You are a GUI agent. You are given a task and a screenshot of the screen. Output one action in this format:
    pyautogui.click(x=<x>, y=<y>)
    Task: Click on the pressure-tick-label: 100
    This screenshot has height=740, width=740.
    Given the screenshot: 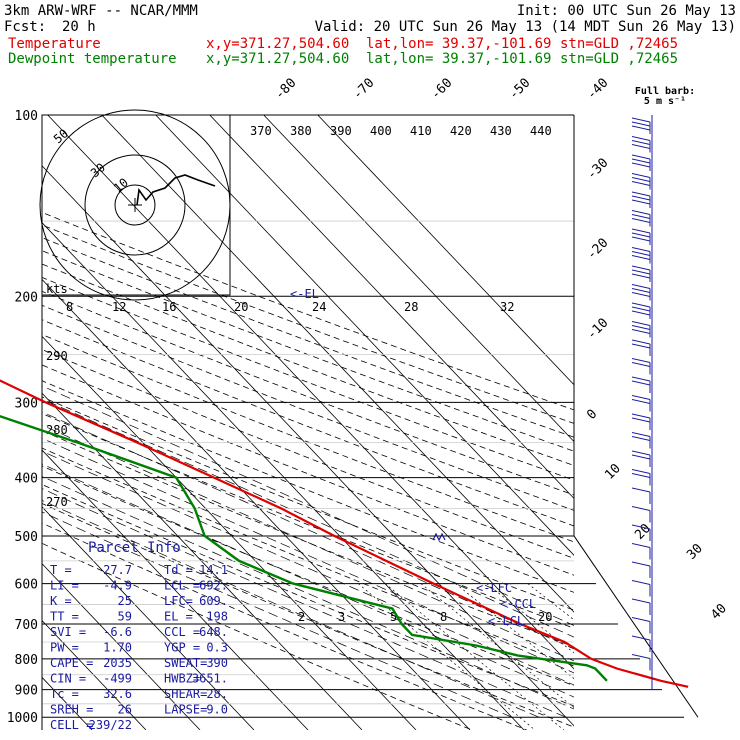 What is the action you would take?
    pyautogui.click(x=26, y=116)
    